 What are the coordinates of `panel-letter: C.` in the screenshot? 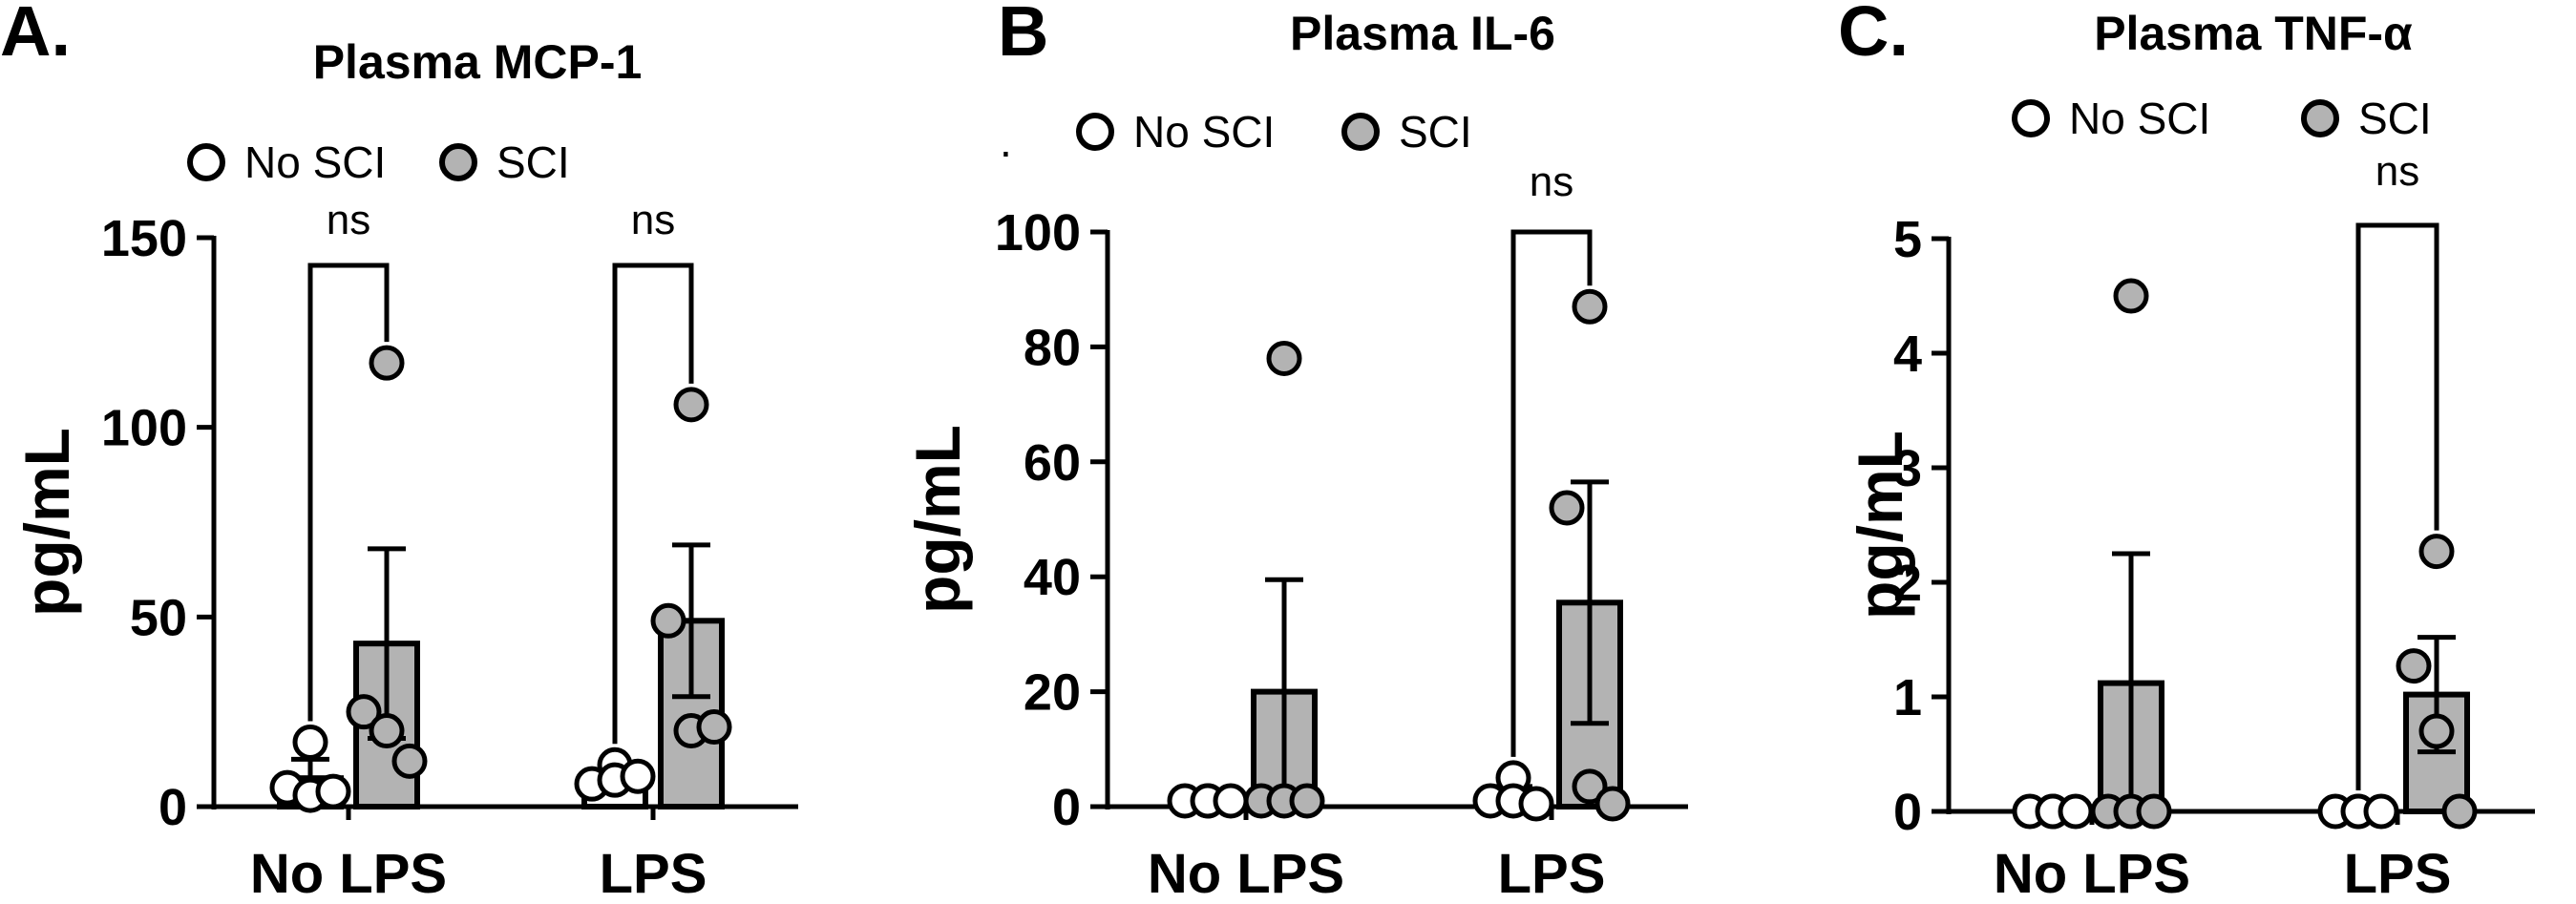 It's located at (1873, 35).